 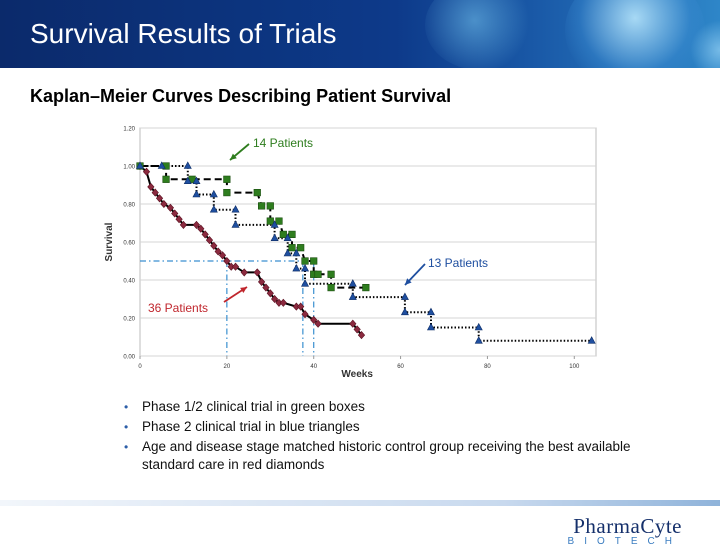 What do you see at coordinates (400, 367) in the screenshot?
I see `x-tick-label: 60` at bounding box center [400, 367].